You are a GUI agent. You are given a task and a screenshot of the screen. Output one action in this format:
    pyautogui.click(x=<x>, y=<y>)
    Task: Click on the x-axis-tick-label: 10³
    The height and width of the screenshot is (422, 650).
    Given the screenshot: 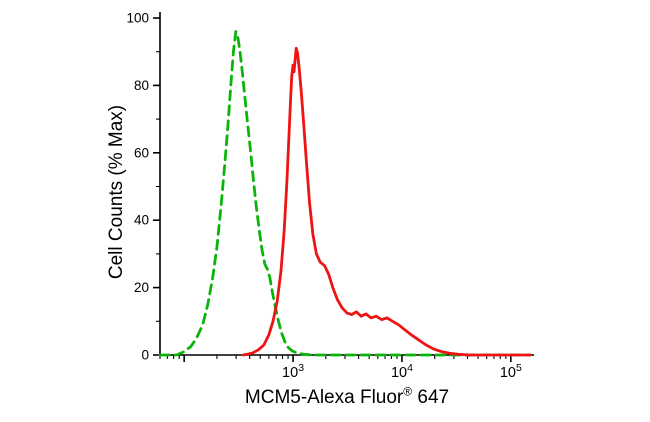 What is the action you would take?
    pyautogui.click(x=293, y=371)
    